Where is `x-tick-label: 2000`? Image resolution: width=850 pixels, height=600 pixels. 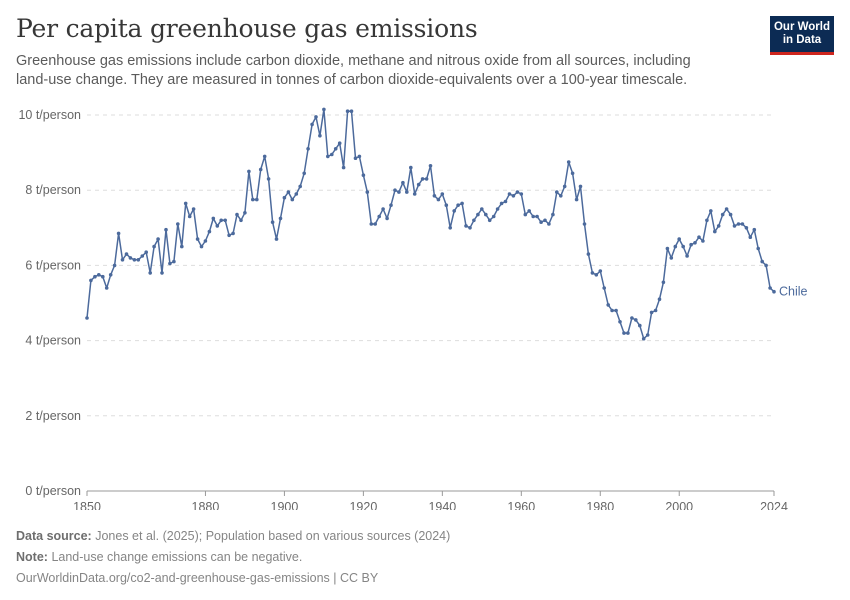
x-tick-label: 2000 is located at coordinates (679, 505).